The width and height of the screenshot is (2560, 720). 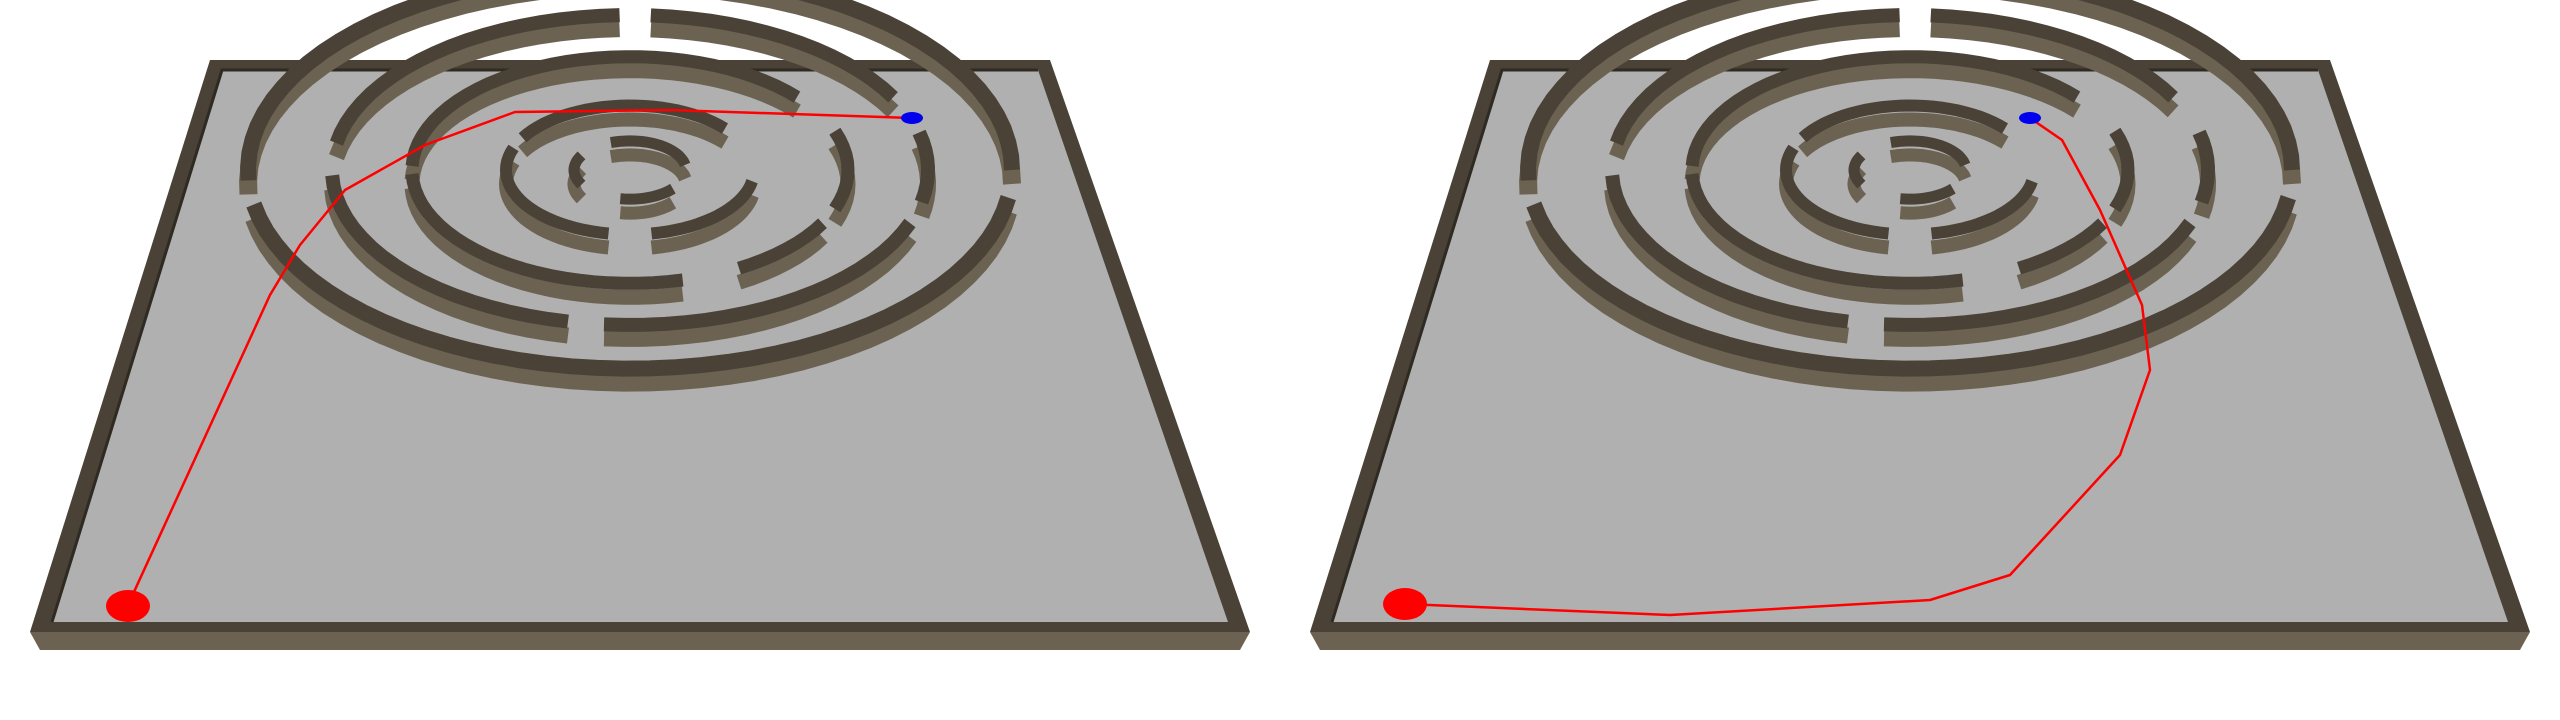 What do you see at coordinates (1405, 604) in the screenshot?
I see `start-marker-right` at bounding box center [1405, 604].